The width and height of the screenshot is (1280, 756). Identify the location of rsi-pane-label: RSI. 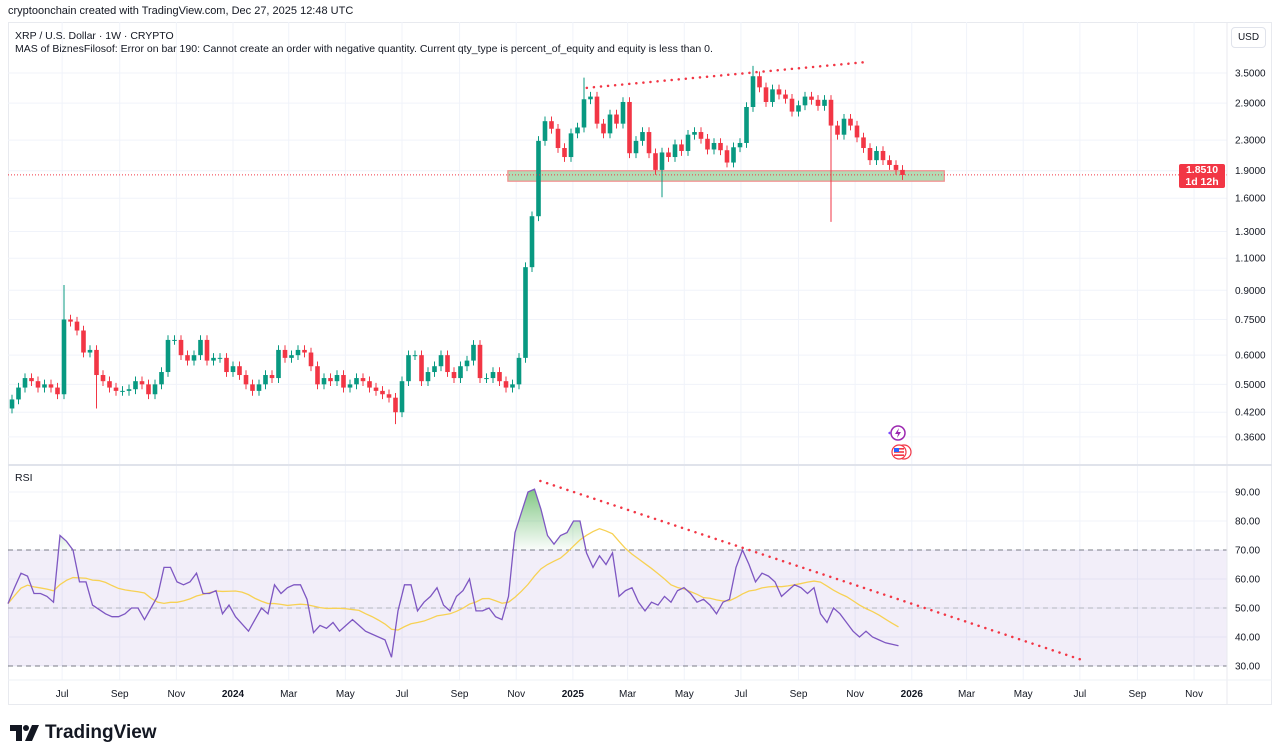
(24, 478).